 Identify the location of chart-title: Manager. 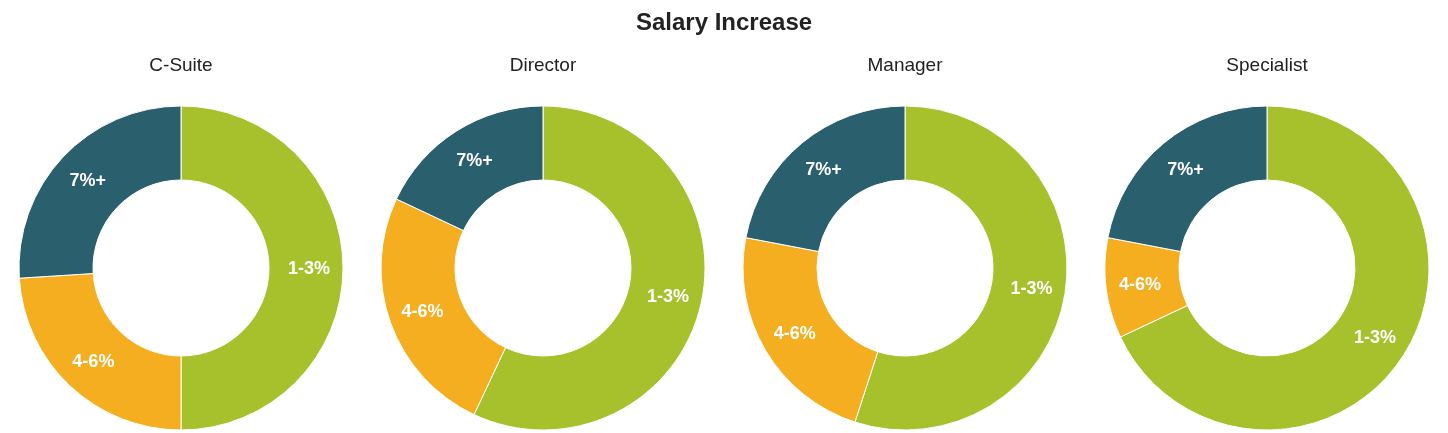
(905, 64).